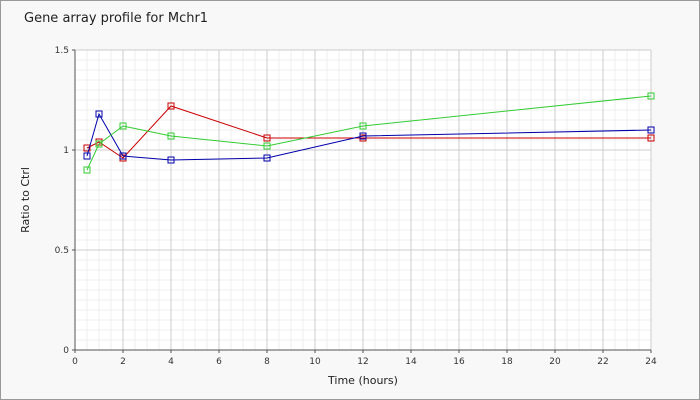  Describe the element at coordinates (459, 362) in the screenshot. I see `x-tick-label: 16` at that location.